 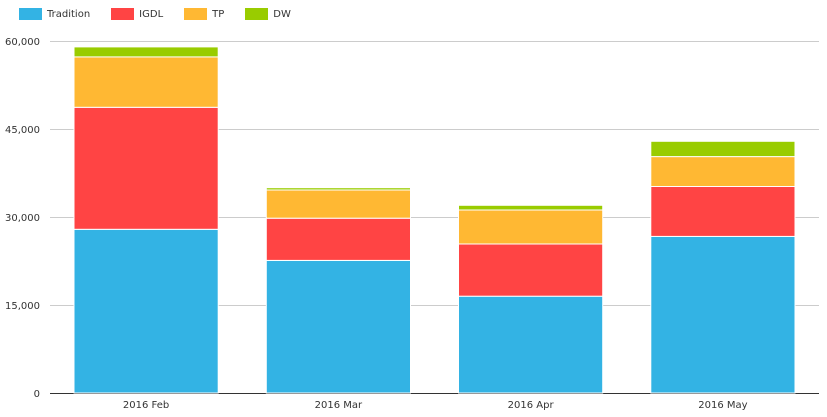 I want to click on y-tick-label: 45,000, so click(x=22, y=130).